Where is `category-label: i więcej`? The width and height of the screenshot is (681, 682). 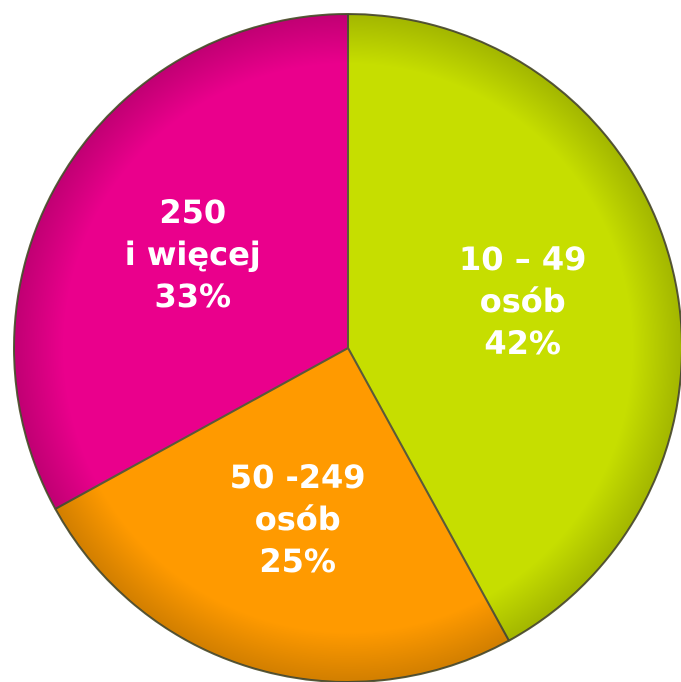 category-label: i więcej is located at coordinates (193, 254).